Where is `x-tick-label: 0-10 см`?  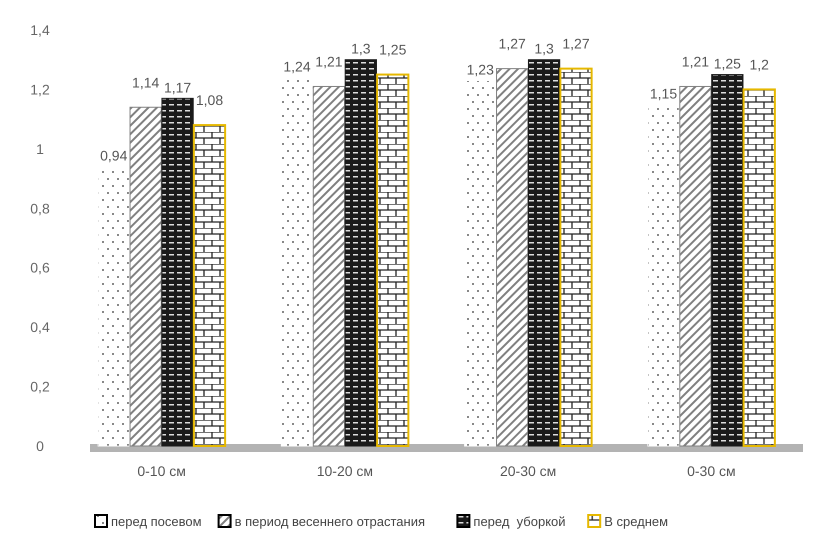 x-tick-label: 0-10 см is located at coordinates (161, 471).